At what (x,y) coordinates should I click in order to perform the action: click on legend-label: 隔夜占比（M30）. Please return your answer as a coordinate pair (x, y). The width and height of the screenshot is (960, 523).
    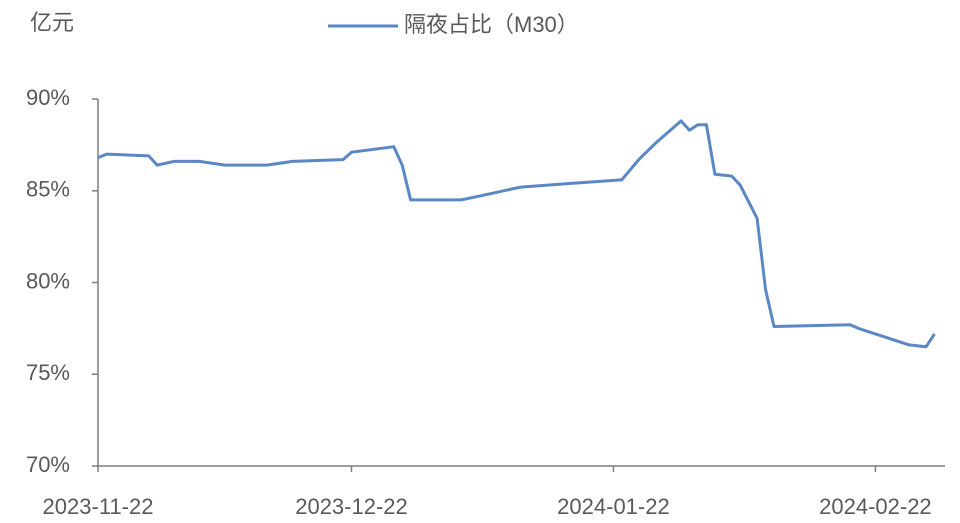
    Looking at the image, I should click on (491, 24).